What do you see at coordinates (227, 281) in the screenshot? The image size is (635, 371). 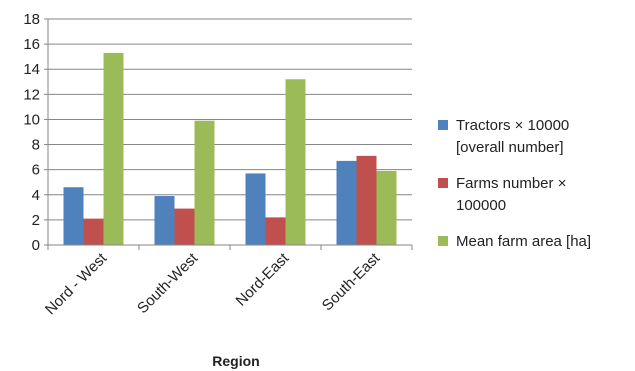 I see `x-axis-ticks: Nord - West South-West Nord-East South-East` at bounding box center [227, 281].